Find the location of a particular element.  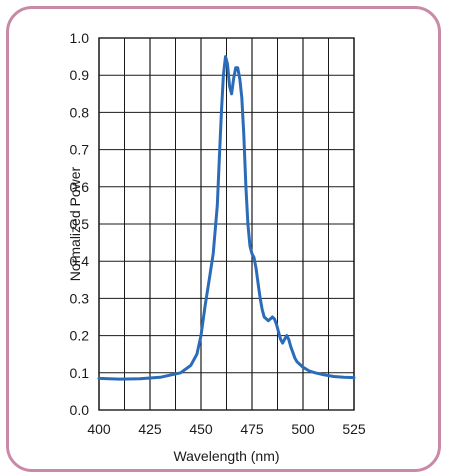

y-tick-label: 0.6 is located at coordinates (80, 187).